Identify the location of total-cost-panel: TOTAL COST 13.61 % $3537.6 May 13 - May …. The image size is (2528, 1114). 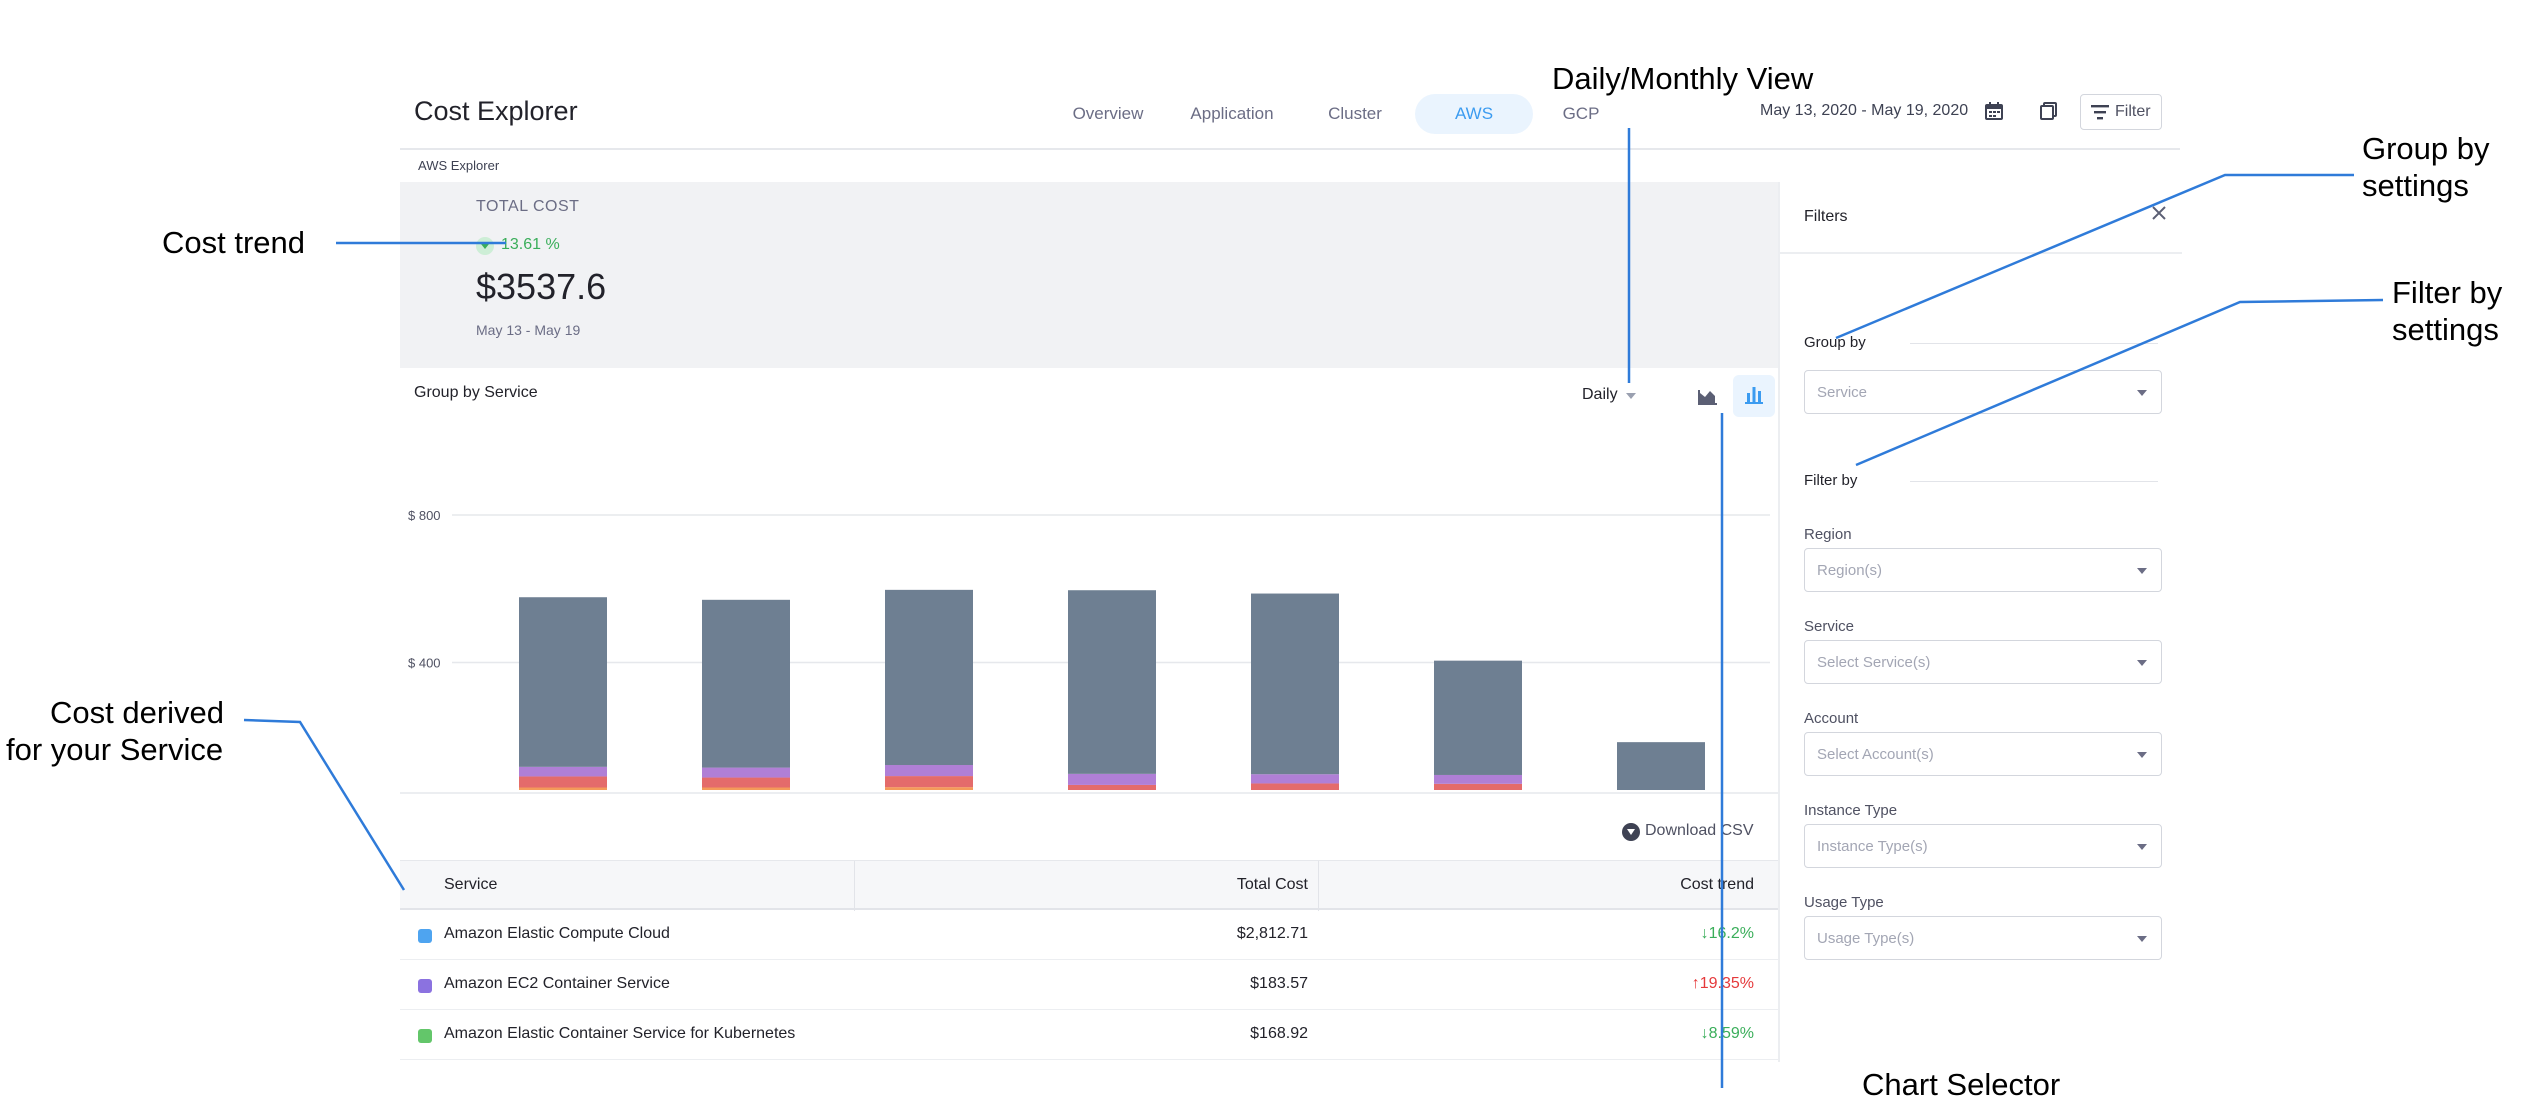
(1089, 275).